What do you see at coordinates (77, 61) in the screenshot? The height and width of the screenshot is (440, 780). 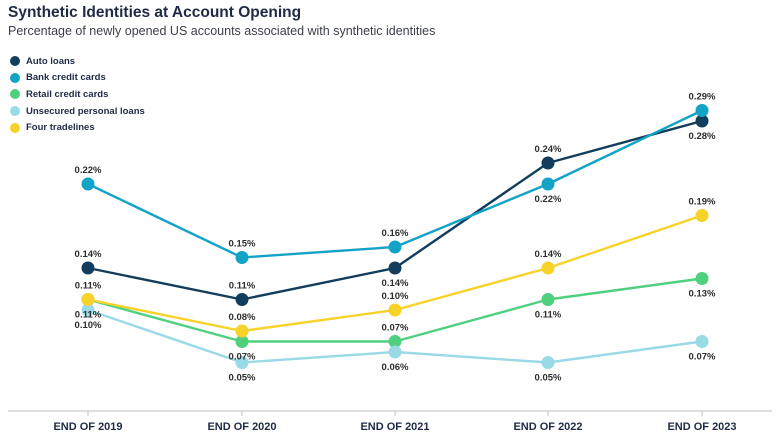 I see `legend-item-auto-loans: Auto loans` at bounding box center [77, 61].